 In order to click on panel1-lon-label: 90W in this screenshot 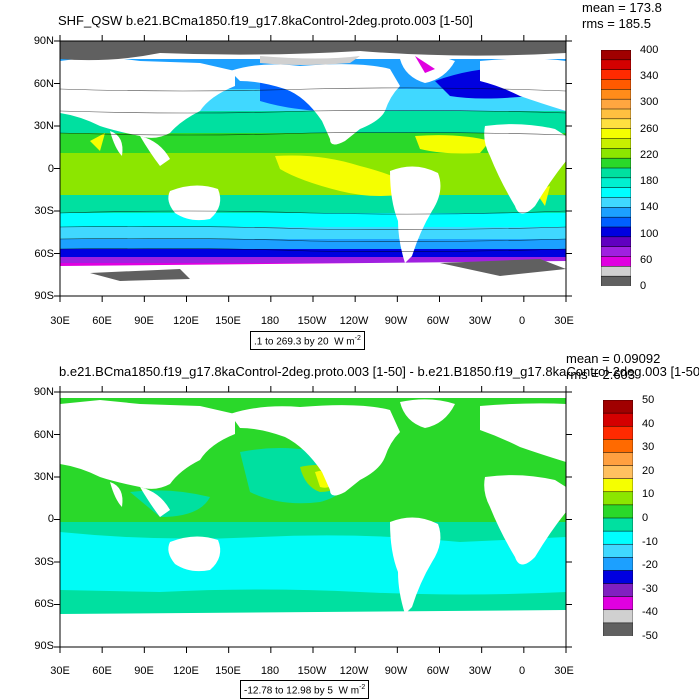, I will do `click(396, 321)`.